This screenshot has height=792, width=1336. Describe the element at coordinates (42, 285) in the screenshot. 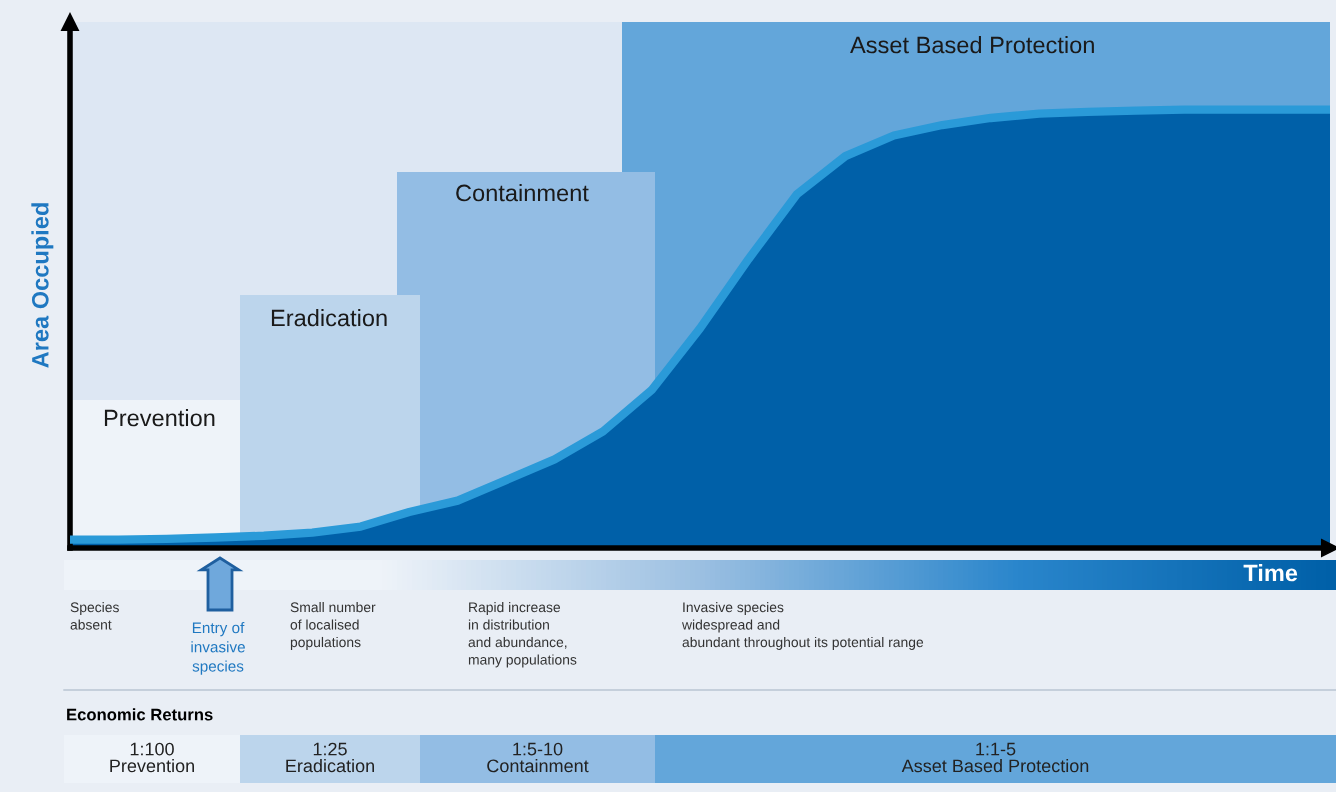

I see `y-axis-title: Area Occupied` at that location.